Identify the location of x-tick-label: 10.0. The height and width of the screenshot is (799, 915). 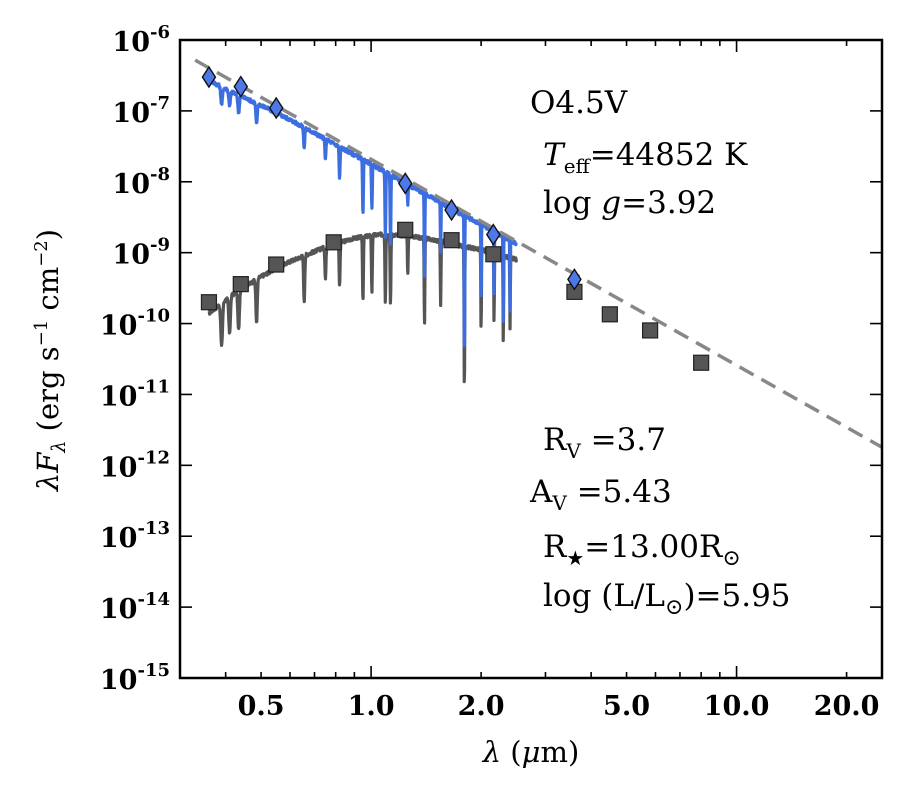
(737, 706).